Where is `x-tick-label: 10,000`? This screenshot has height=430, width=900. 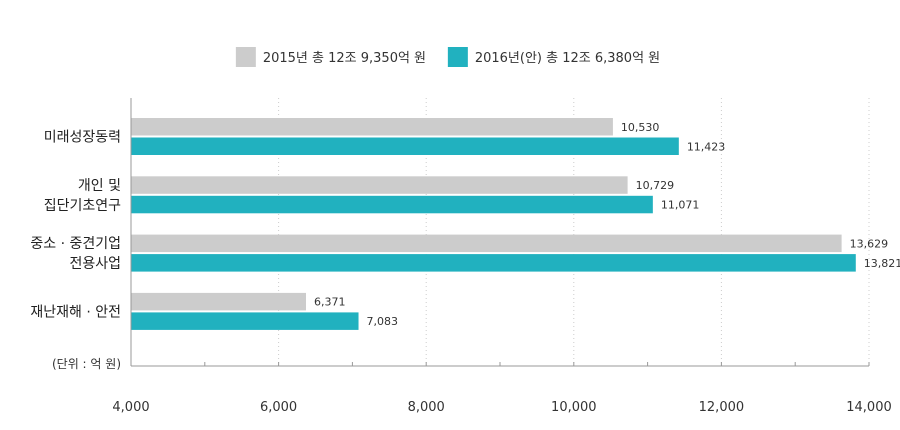 x-tick-label: 10,000 is located at coordinates (574, 407).